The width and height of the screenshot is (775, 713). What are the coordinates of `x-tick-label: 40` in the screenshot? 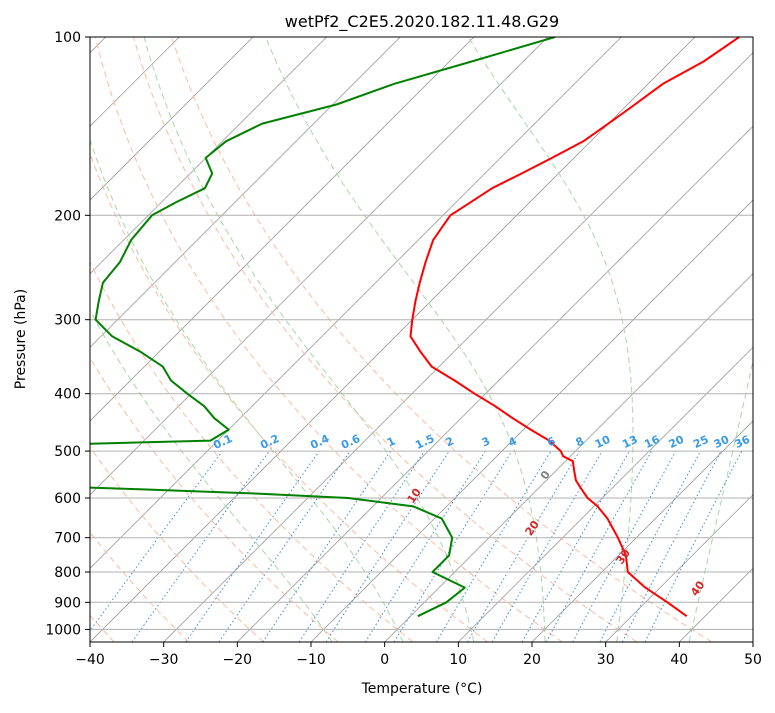 It's located at (679, 660).